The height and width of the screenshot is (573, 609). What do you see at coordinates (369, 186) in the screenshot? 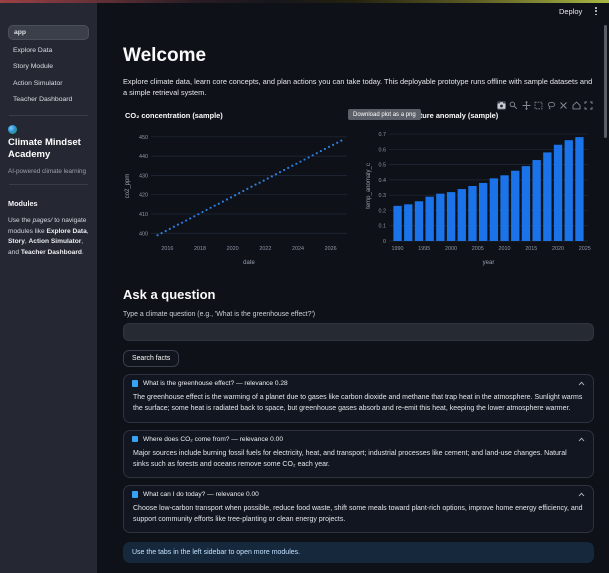
I see `svg-text: temp_anomaly_c` at bounding box center [369, 186].